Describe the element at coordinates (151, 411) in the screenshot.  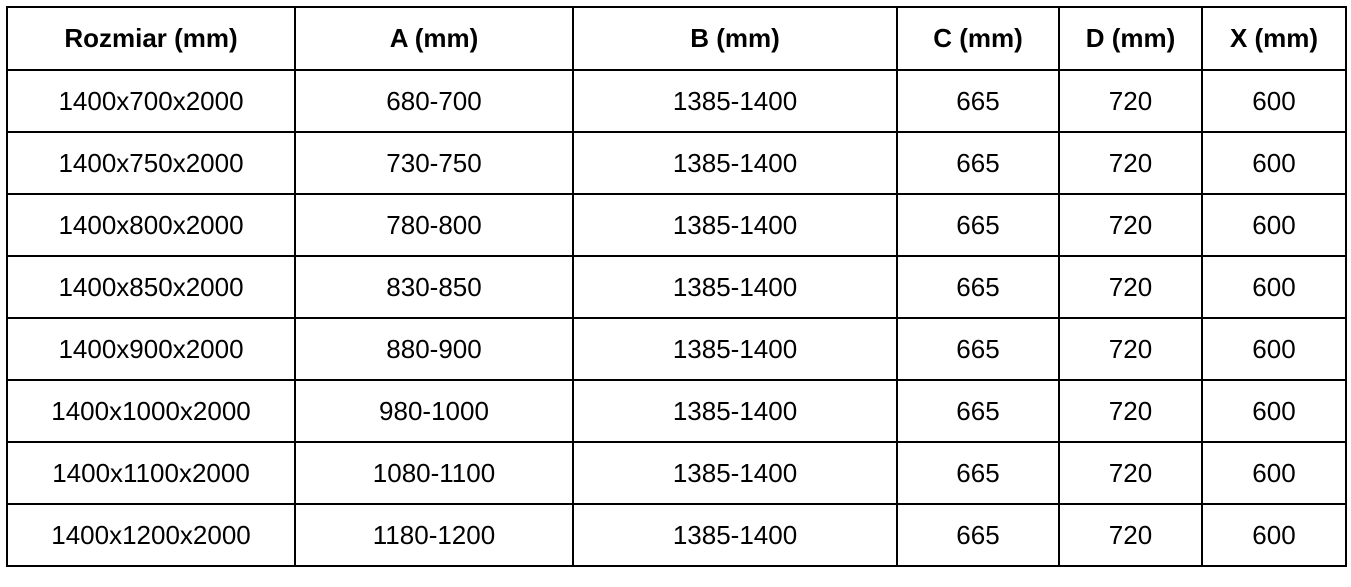
I see `cell-size: 1400x1000x2000` at that location.